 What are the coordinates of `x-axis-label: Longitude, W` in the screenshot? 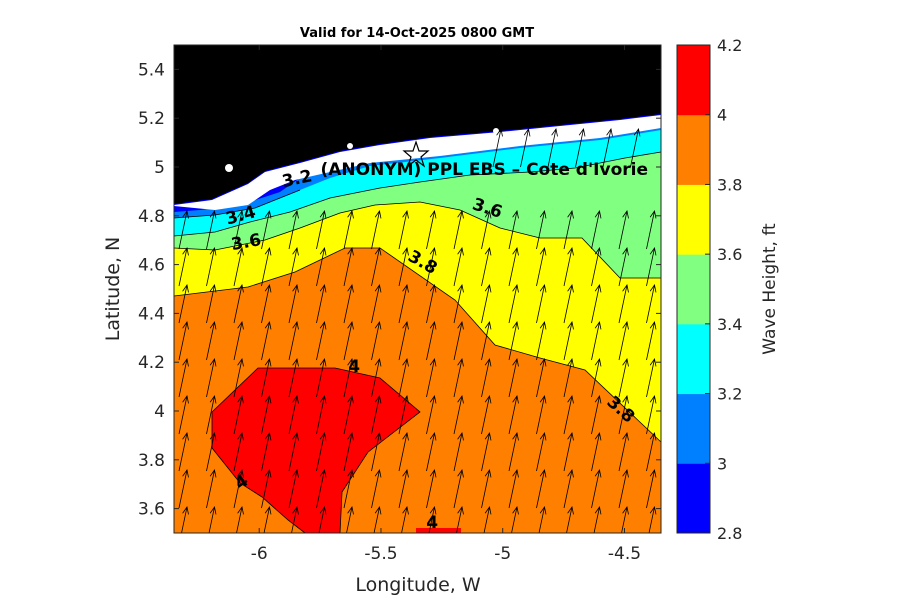 It's located at (418, 585).